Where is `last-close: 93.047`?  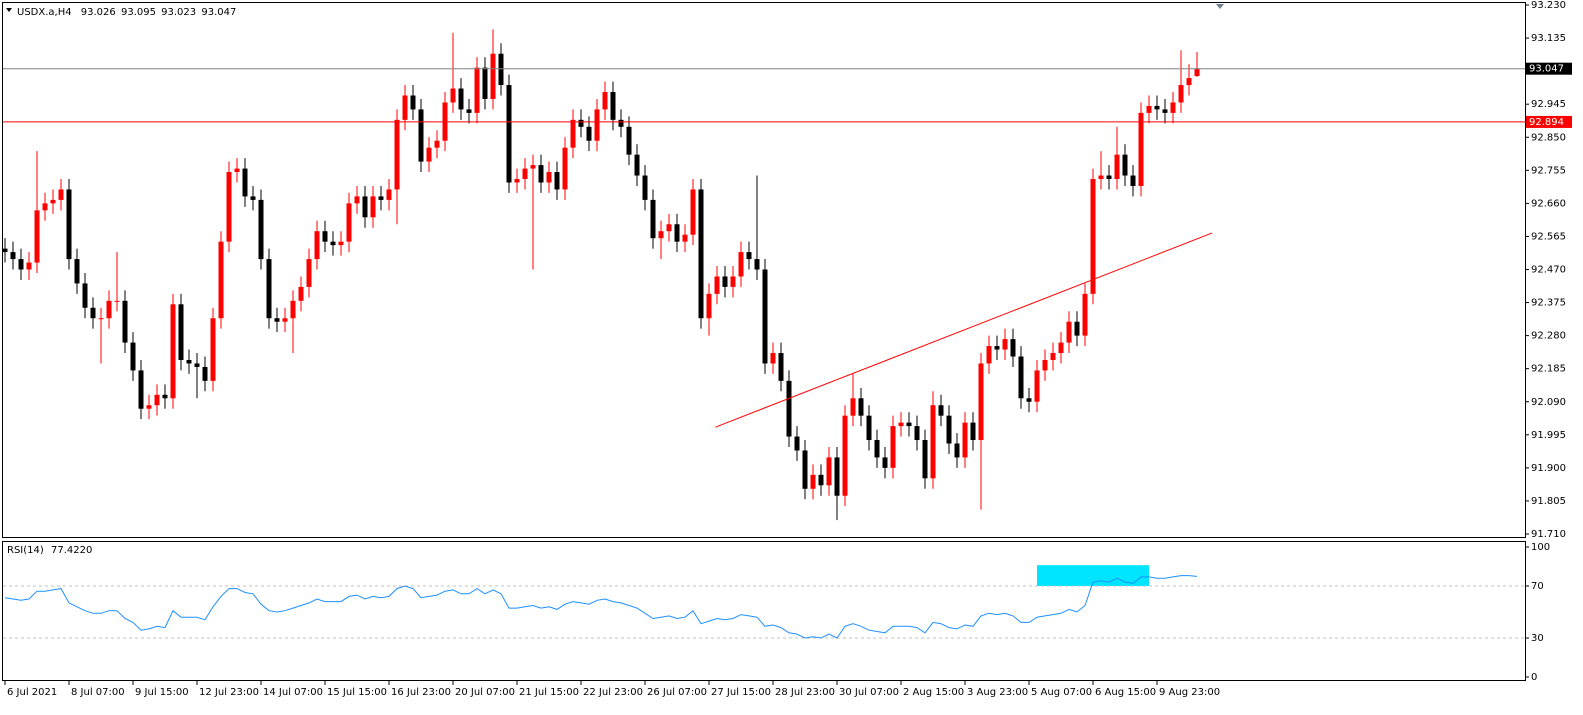 last-close: 93.047 is located at coordinates (218, 12).